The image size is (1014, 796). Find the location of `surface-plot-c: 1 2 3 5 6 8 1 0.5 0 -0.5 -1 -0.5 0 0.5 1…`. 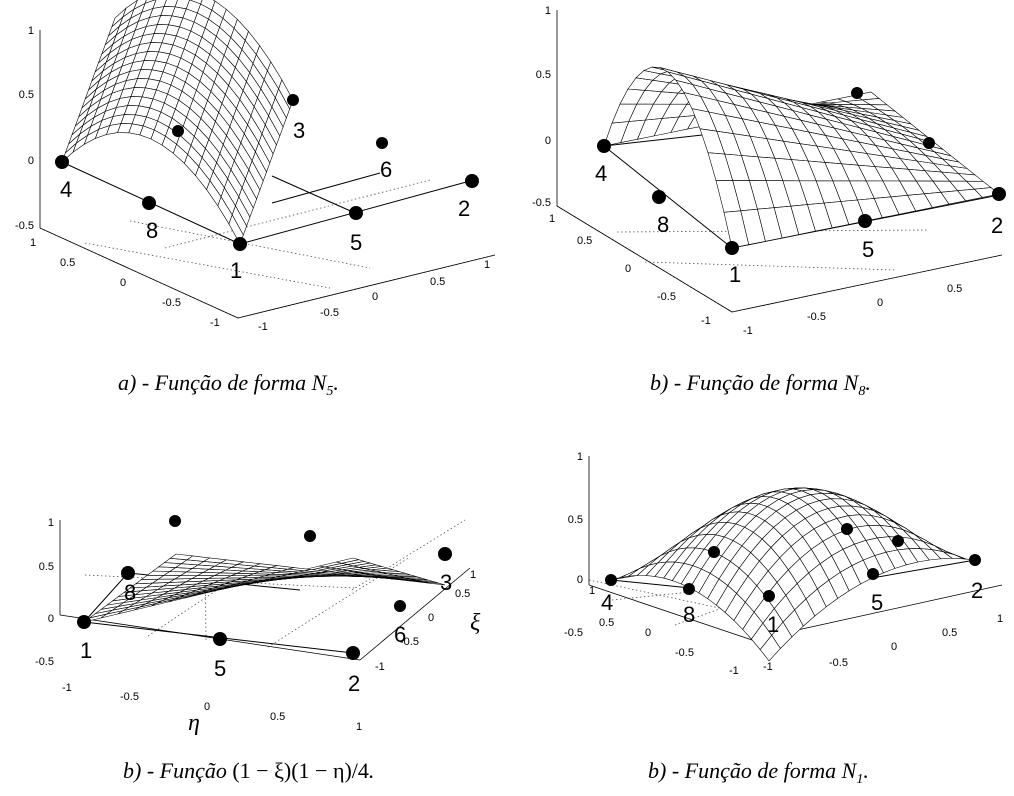

surface-plot-c: 1 2 3 5 6 8 1 0.5 0 -0.5 -1 -0.5 0 0.5 1… is located at coordinates (255, 624).